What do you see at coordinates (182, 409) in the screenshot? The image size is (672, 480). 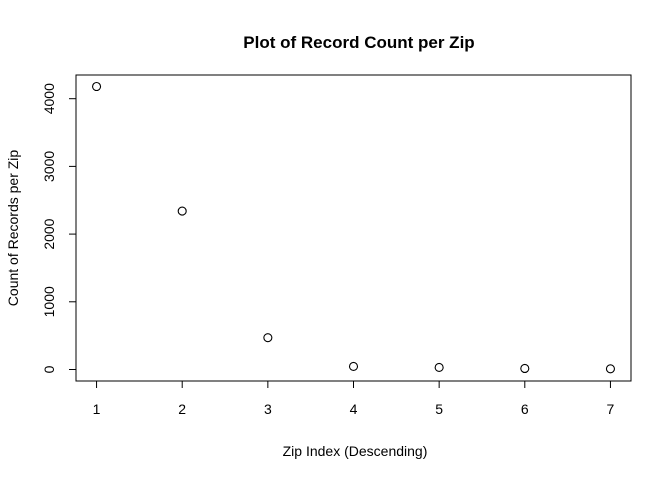 I see `x-tick-label: 2` at bounding box center [182, 409].